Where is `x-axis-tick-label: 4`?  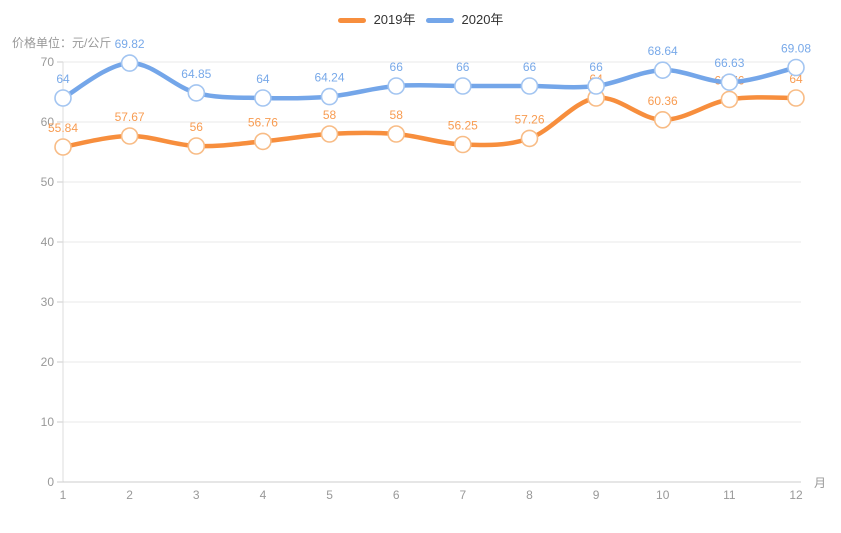
x-axis-tick-label: 4 is located at coordinates (263, 495).